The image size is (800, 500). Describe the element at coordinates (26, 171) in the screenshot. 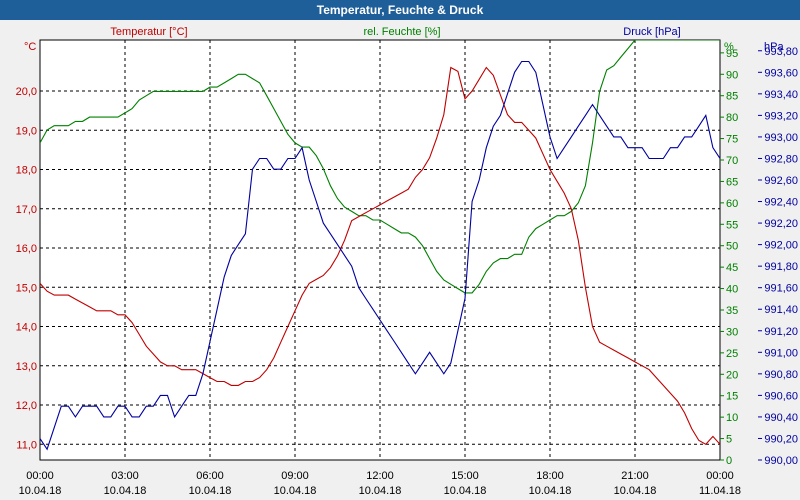

I see `left-tick-label: 18,0` at that location.